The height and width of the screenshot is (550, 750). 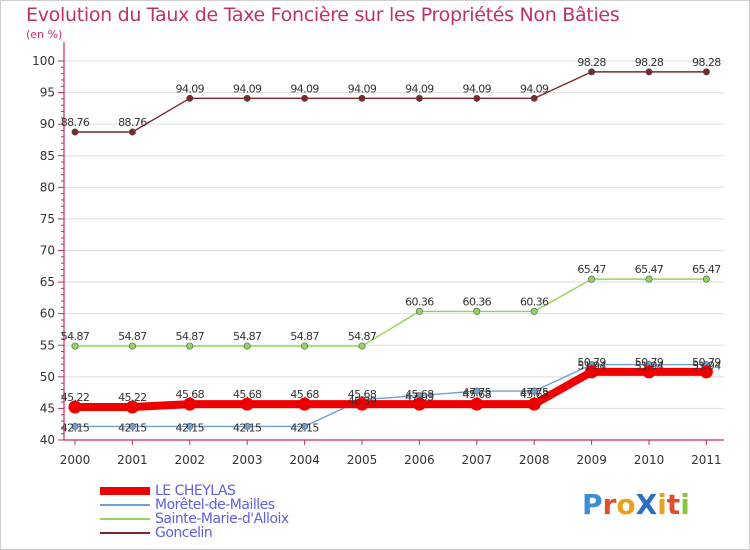 I want to click on x-tick-label: 2001, so click(x=132, y=460).